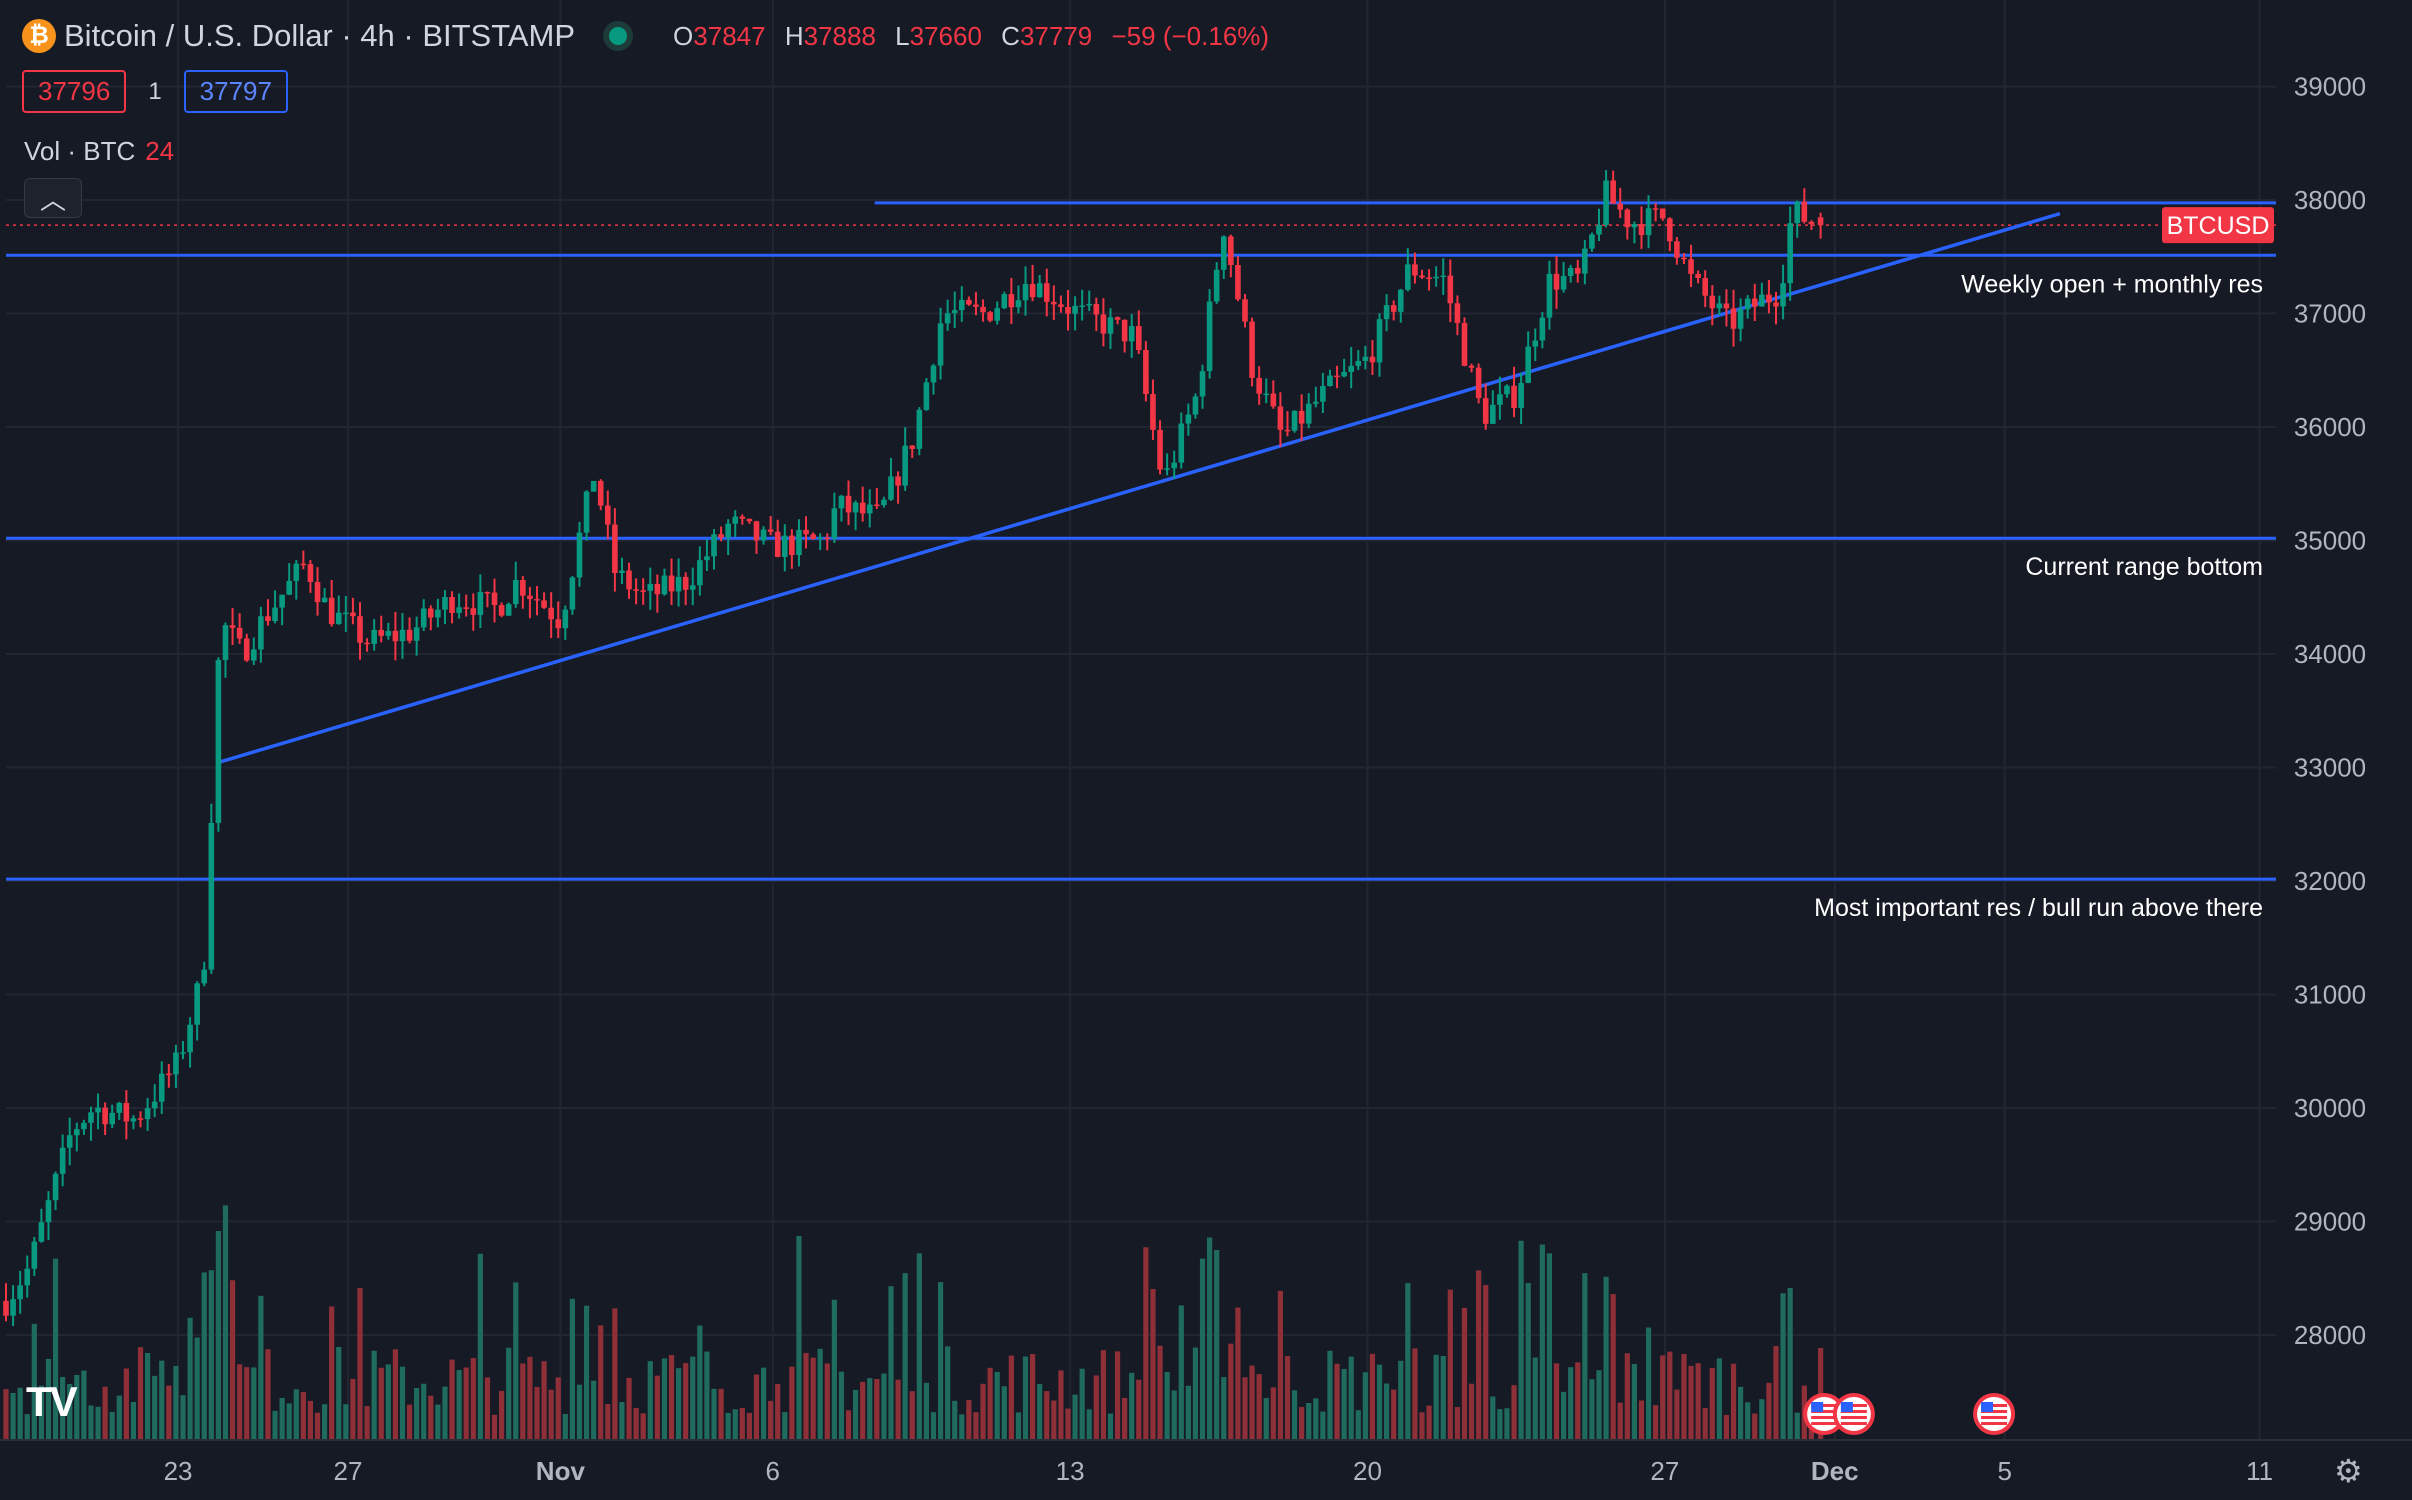  I want to click on y-tick-label: 33000, so click(2330, 768).